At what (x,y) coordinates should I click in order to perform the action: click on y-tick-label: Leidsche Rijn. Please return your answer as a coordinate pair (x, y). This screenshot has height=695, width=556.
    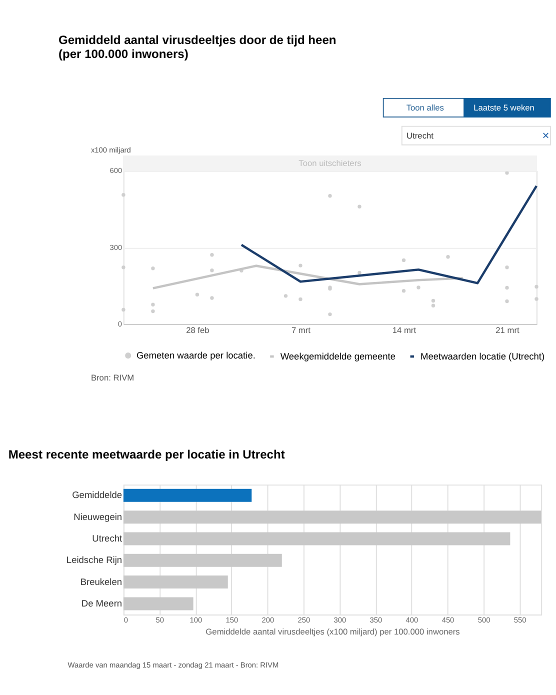
    Looking at the image, I should click on (94, 560).